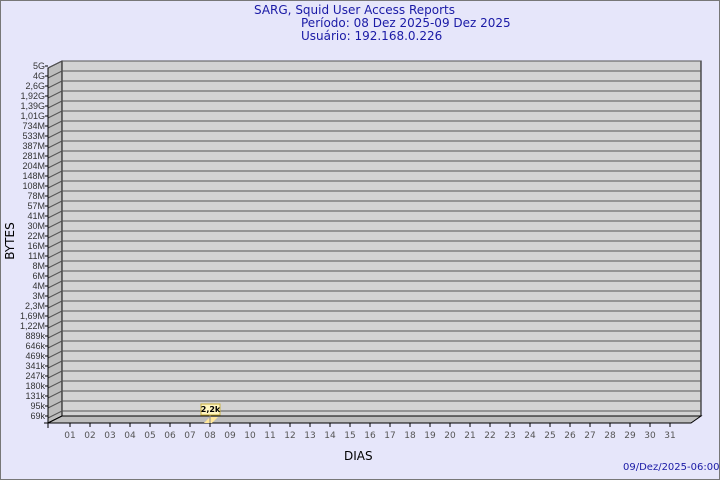 The image size is (720, 480). What do you see at coordinates (469, 436) in the screenshot?
I see `x-tick-label: 21` at bounding box center [469, 436].